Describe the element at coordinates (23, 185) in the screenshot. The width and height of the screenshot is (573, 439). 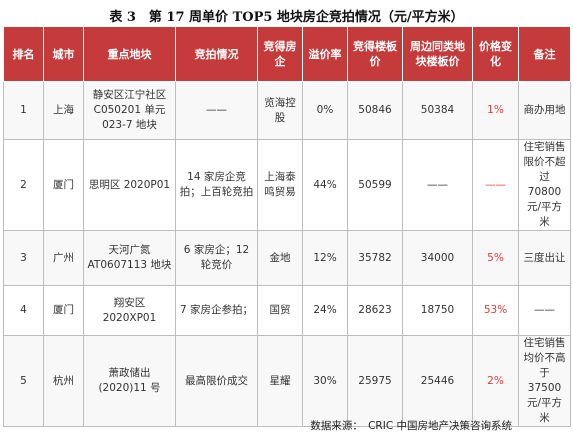
I see `cell-rank: 2` at that location.